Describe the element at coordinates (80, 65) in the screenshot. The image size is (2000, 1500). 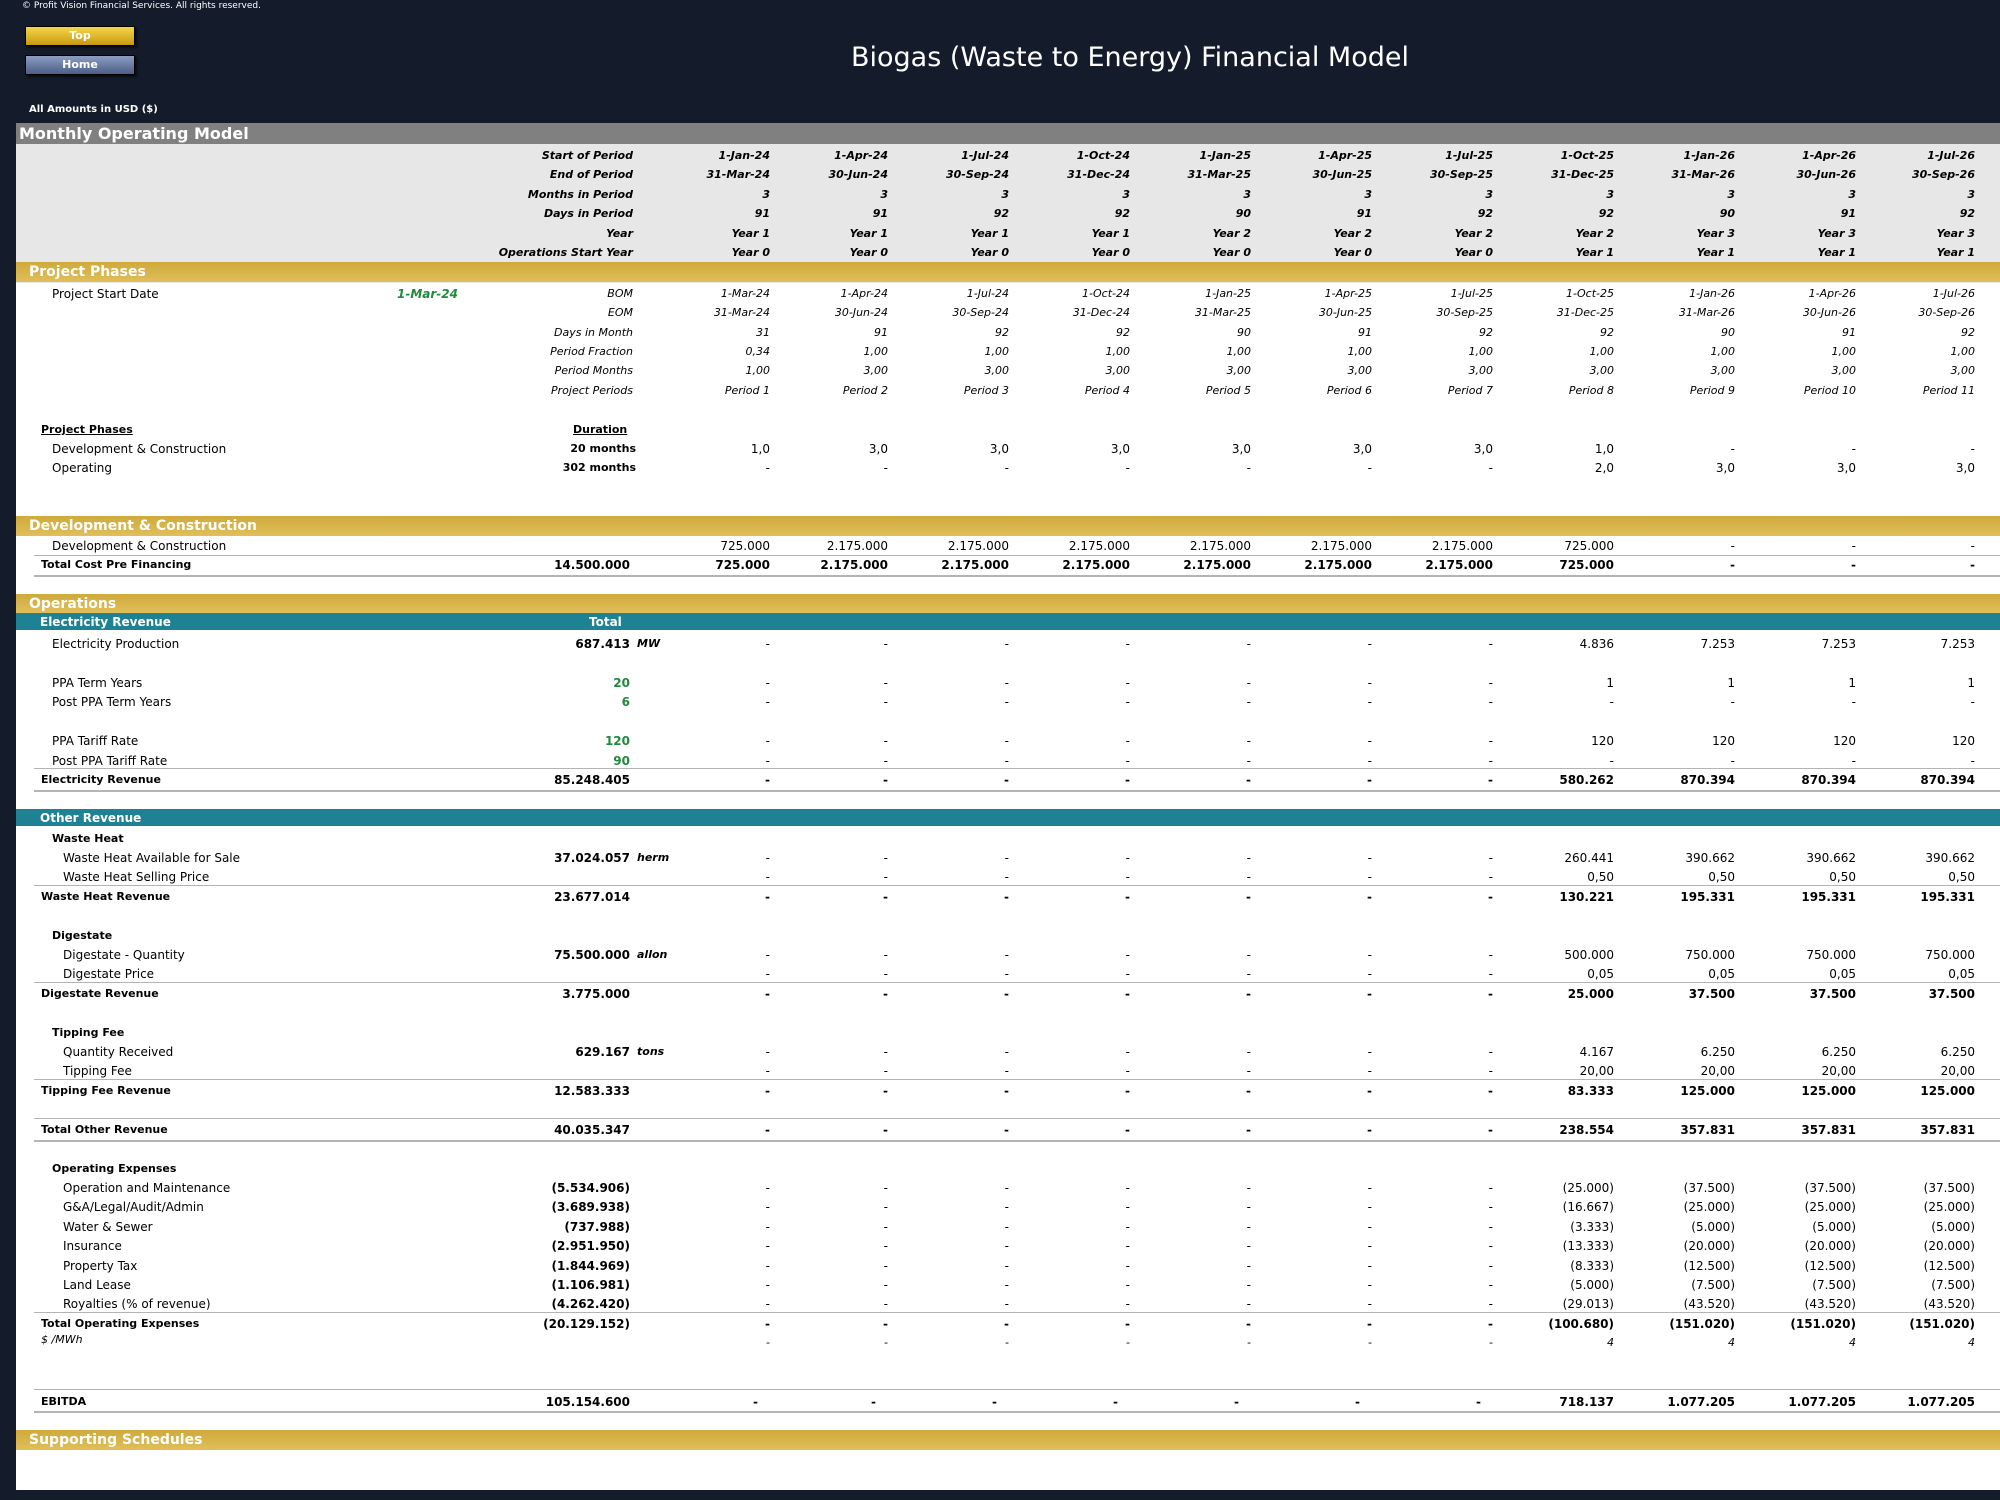
I see `home-button: Home` at that location.